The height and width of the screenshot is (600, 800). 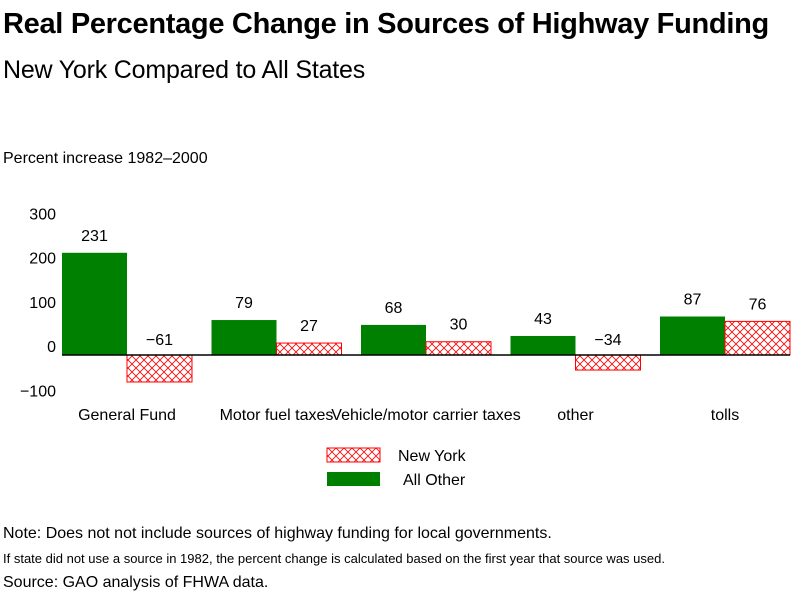 What do you see at coordinates (607, 340) in the screenshot?
I see `data-label: −34` at bounding box center [607, 340].